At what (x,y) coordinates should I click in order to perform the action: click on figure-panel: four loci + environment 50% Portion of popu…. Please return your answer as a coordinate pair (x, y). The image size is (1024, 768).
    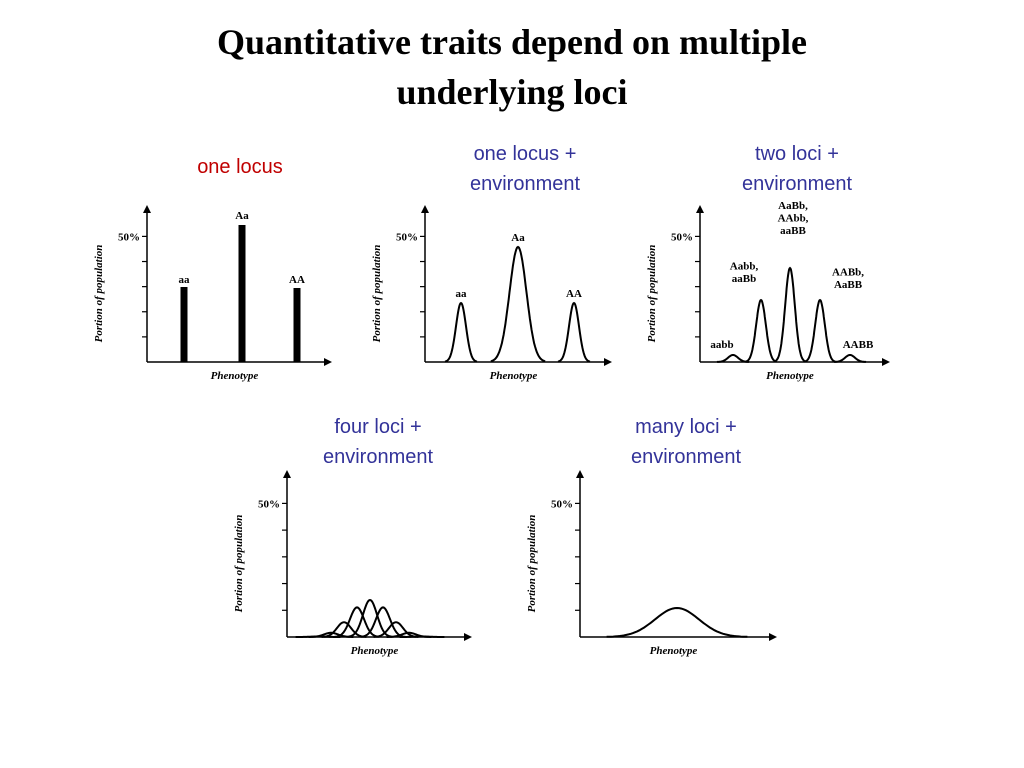
    Looking at the image, I should click on (352, 536).